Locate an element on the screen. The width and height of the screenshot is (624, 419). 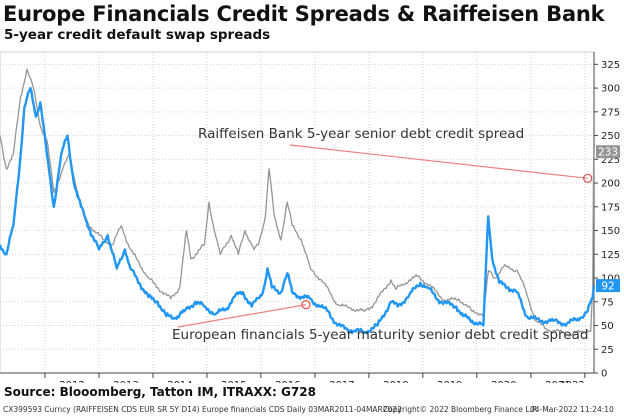
x-tick-label: 2019 is located at coordinates (449, 381).